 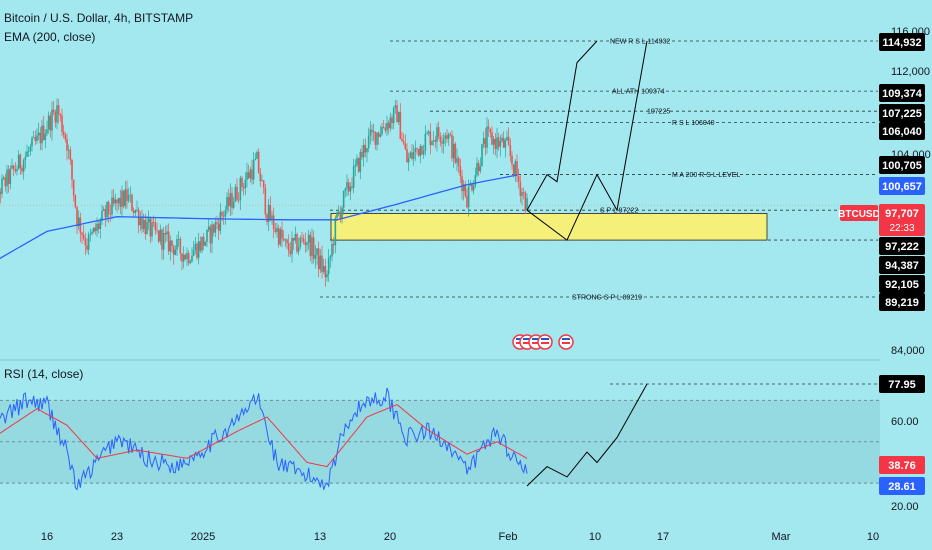 I want to click on rsi-tag-bg, so click(x=902, y=465).